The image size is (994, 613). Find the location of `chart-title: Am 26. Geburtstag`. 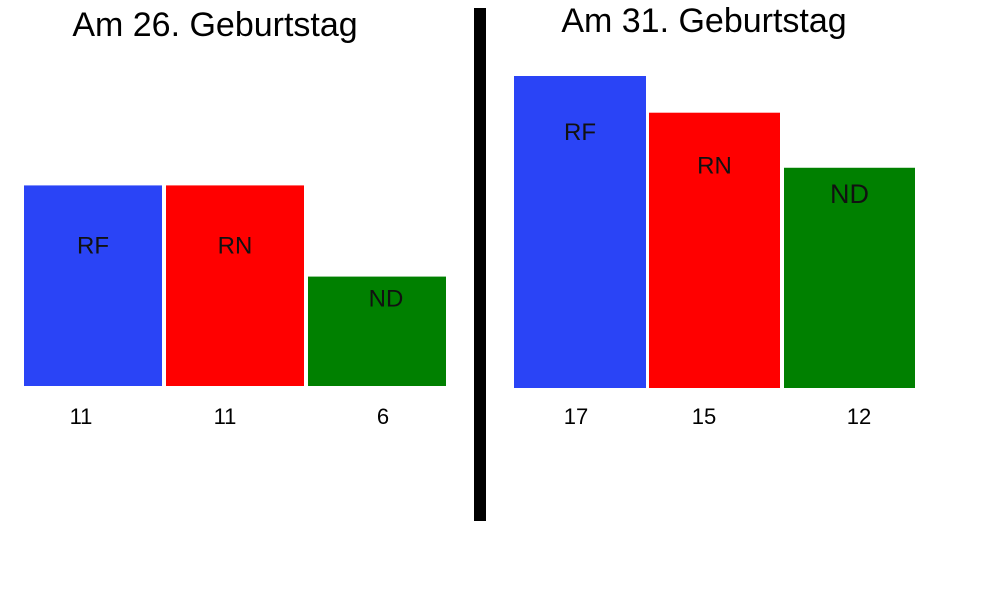

chart-title: Am 26. Geburtstag is located at coordinates (214, 25).